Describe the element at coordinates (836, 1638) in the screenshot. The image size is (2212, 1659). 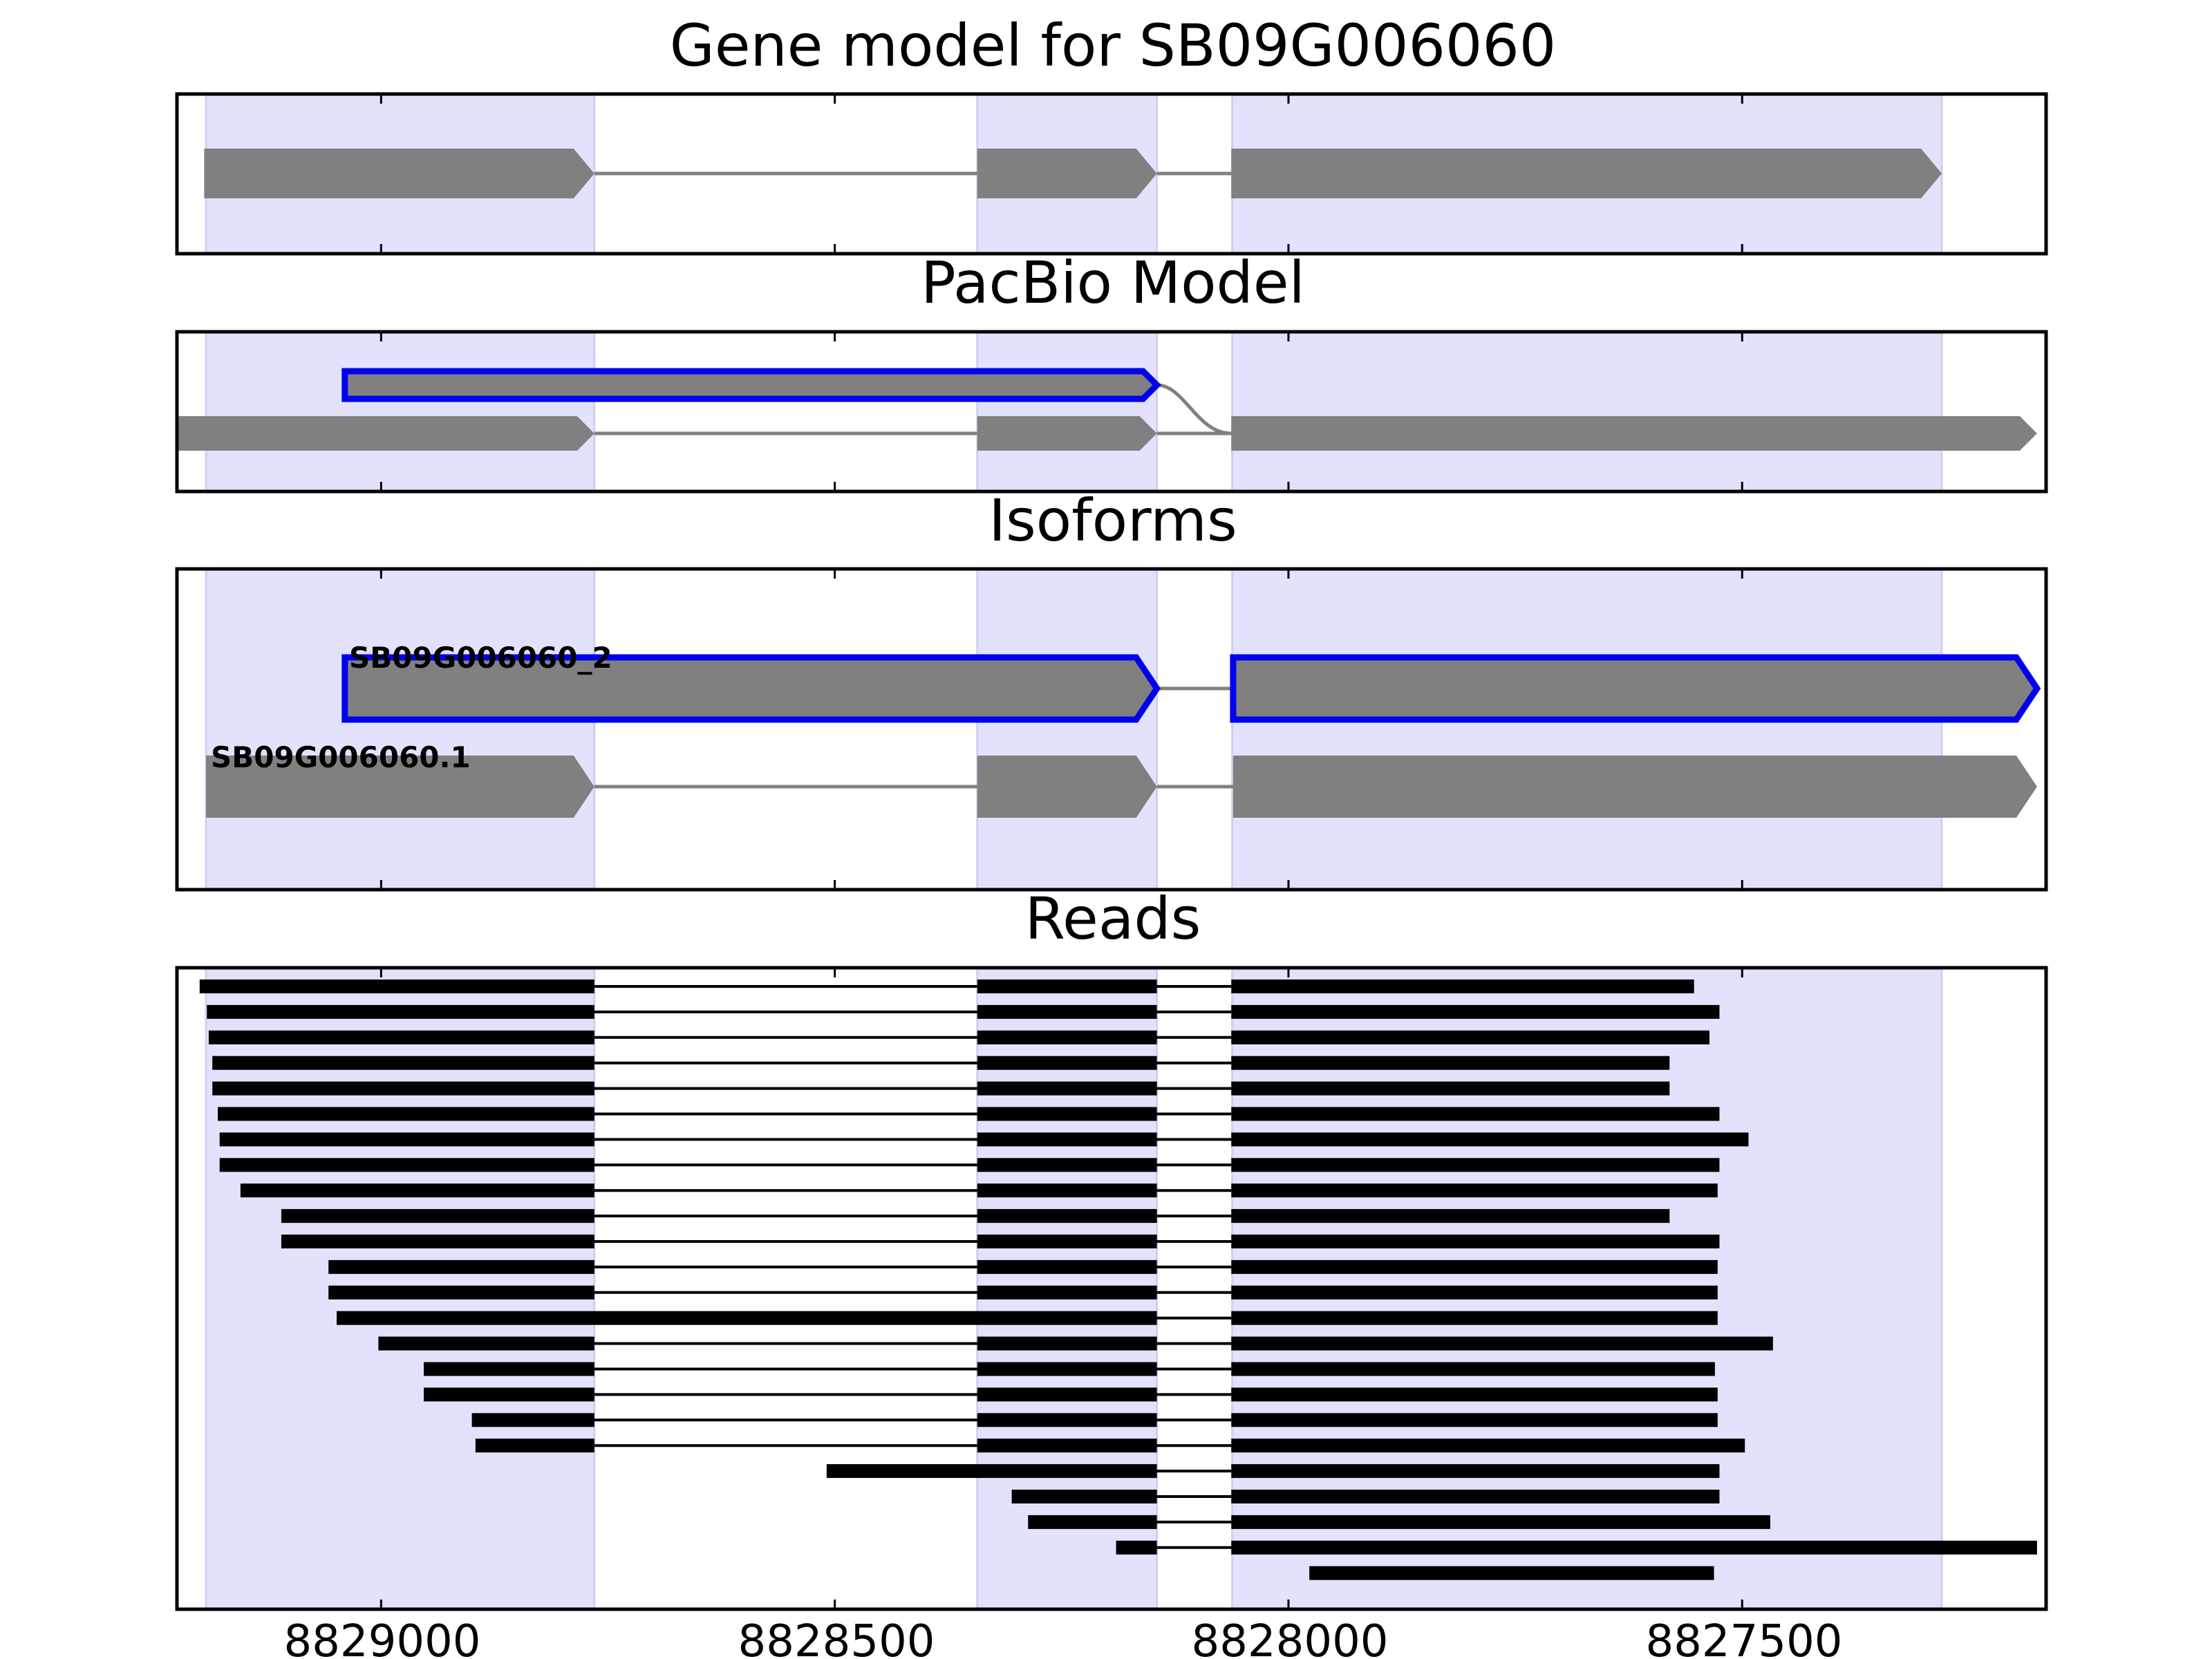
I see `x-tick-label-1: 8828500` at that location.